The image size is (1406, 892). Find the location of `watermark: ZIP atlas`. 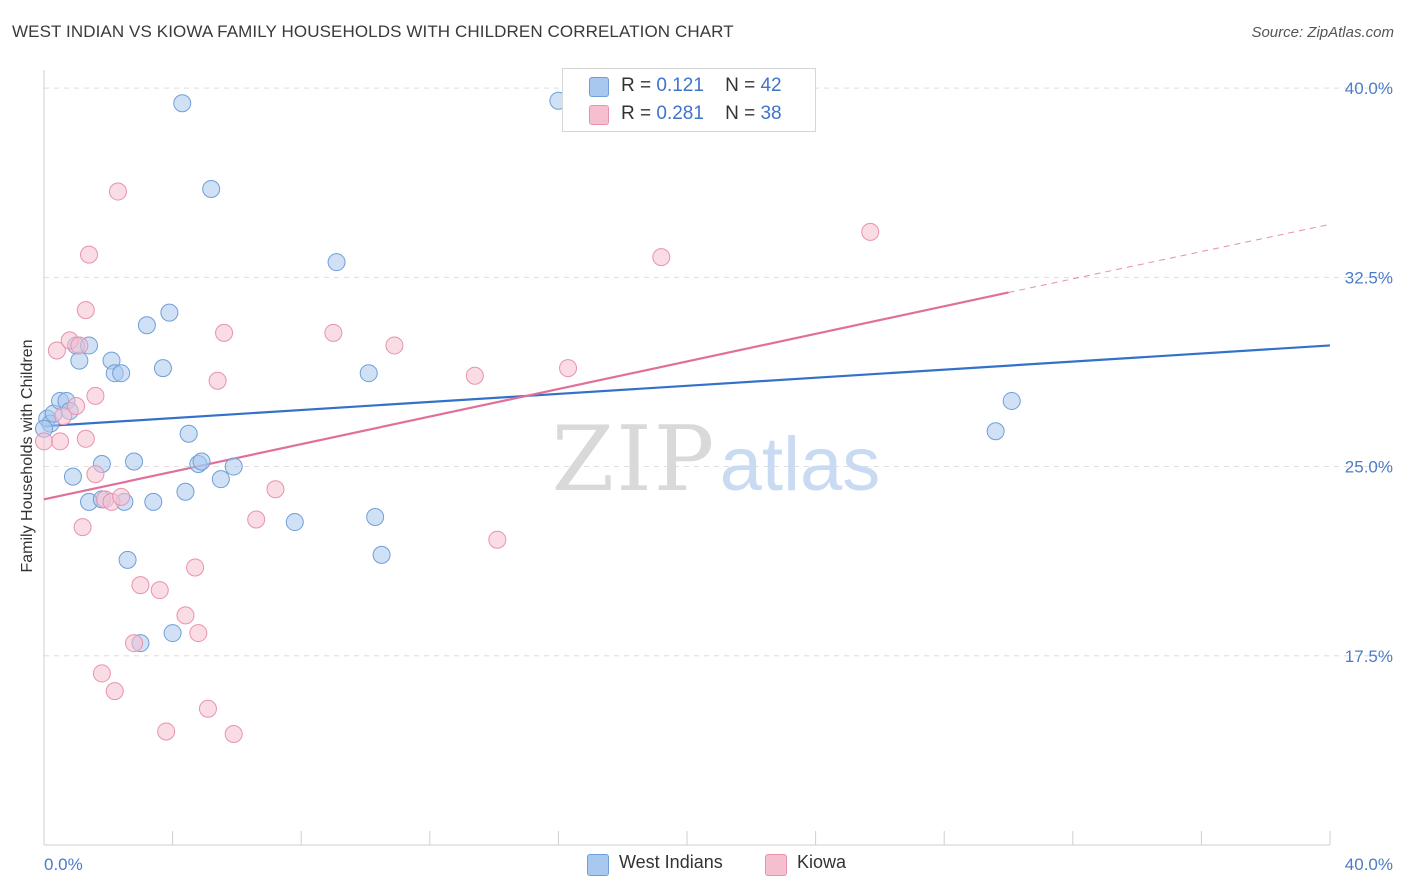

watermark: ZIP atlas is located at coordinates (716, 459).